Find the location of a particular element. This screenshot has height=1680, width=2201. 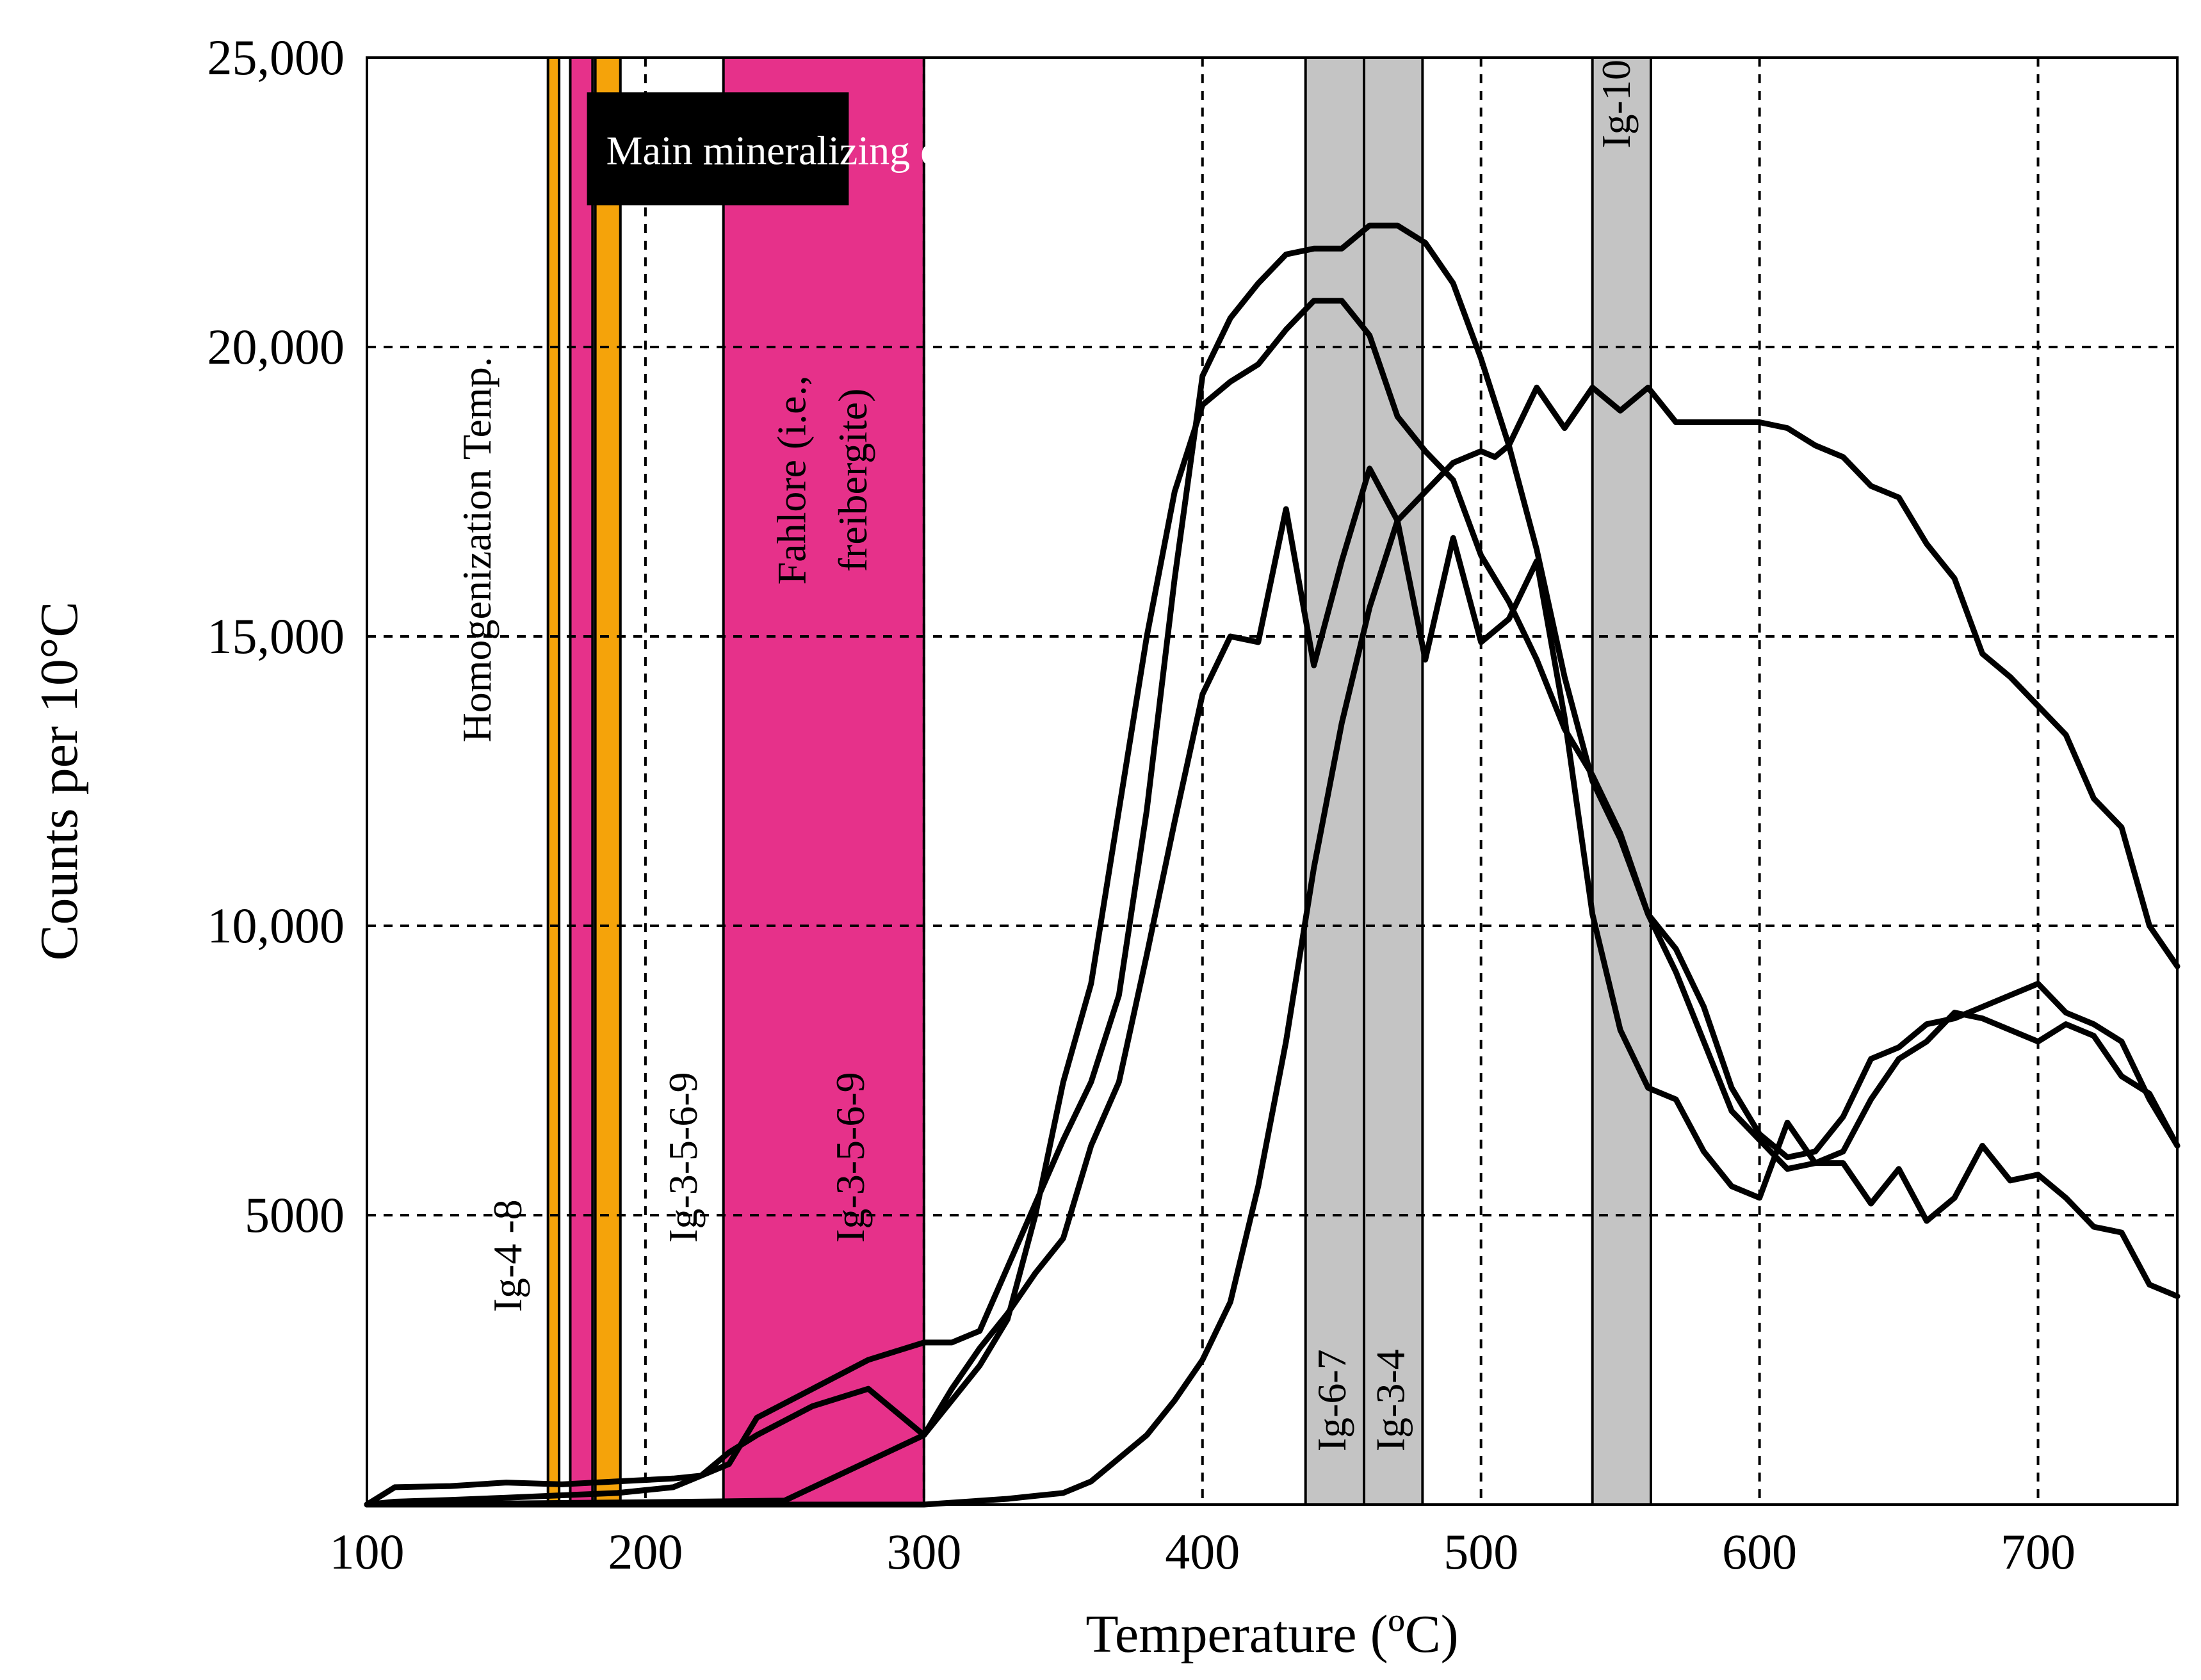

fahlore-label-line2: freibergite) is located at coordinates (852, 480).